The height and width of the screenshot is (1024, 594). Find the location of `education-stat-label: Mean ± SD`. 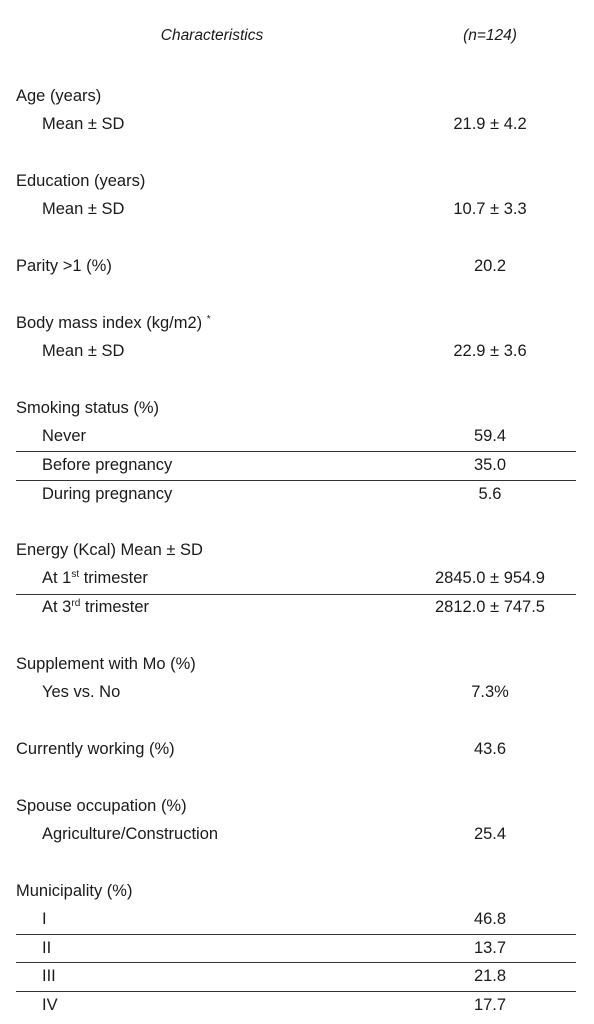

education-stat-label: Mean ± SD is located at coordinates (83, 209).